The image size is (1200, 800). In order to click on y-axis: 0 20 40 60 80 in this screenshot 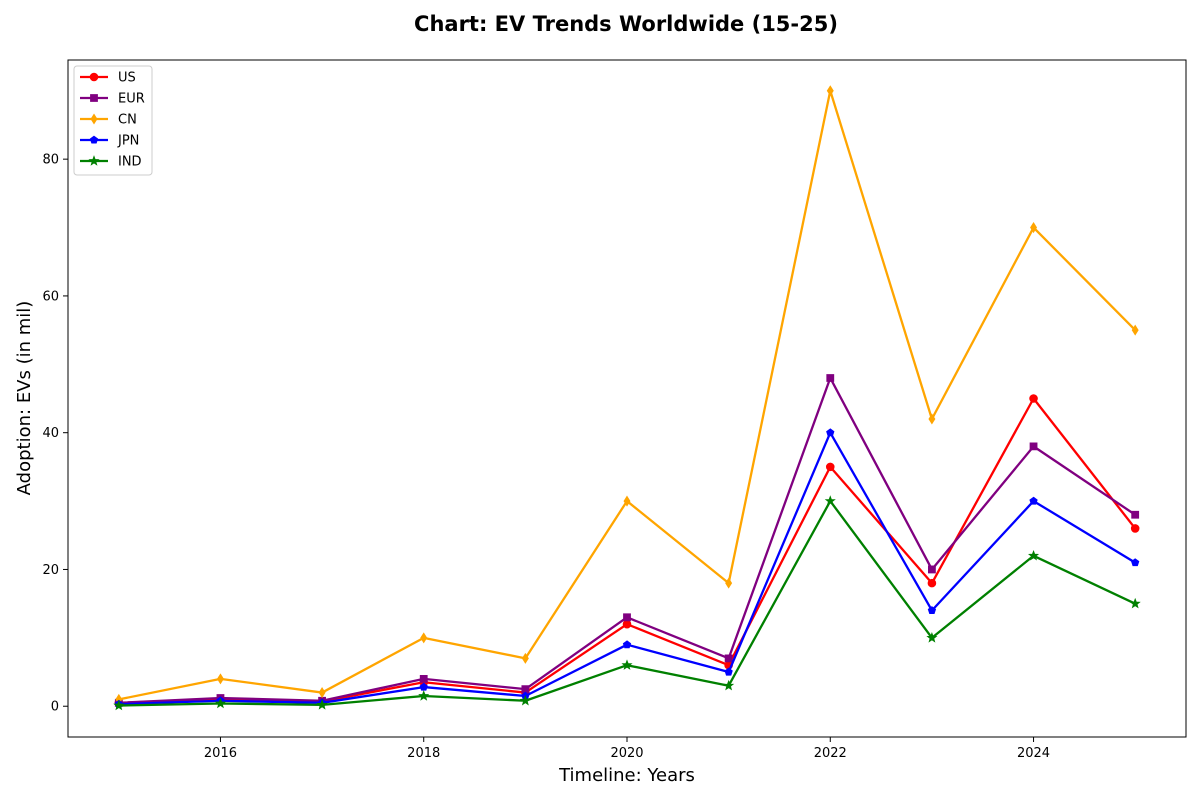, I will do `click(55, 434)`.